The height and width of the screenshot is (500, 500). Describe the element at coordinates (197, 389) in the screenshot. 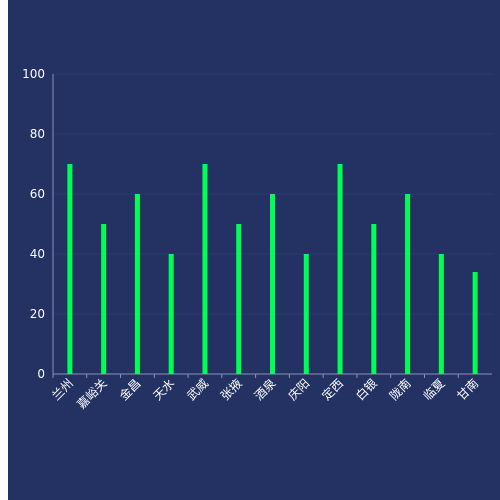

I see `x-tick-label: 武威` at that location.